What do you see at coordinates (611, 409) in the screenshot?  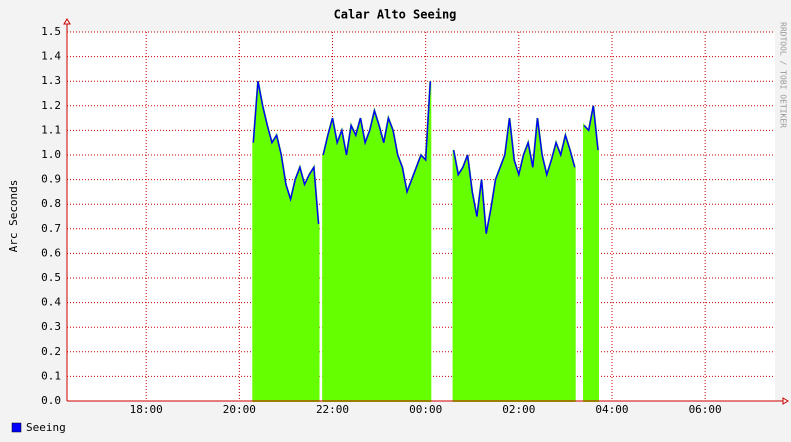 I see `x-tick-label: 04:00` at bounding box center [611, 409].